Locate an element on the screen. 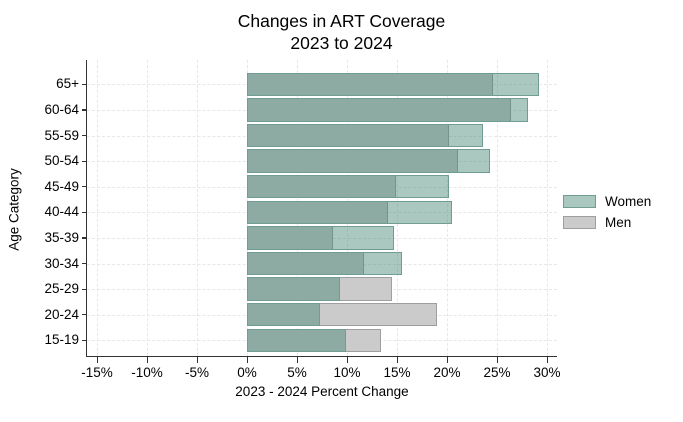 The image size is (683, 422). legend-item-men: Men is located at coordinates (607, 222).